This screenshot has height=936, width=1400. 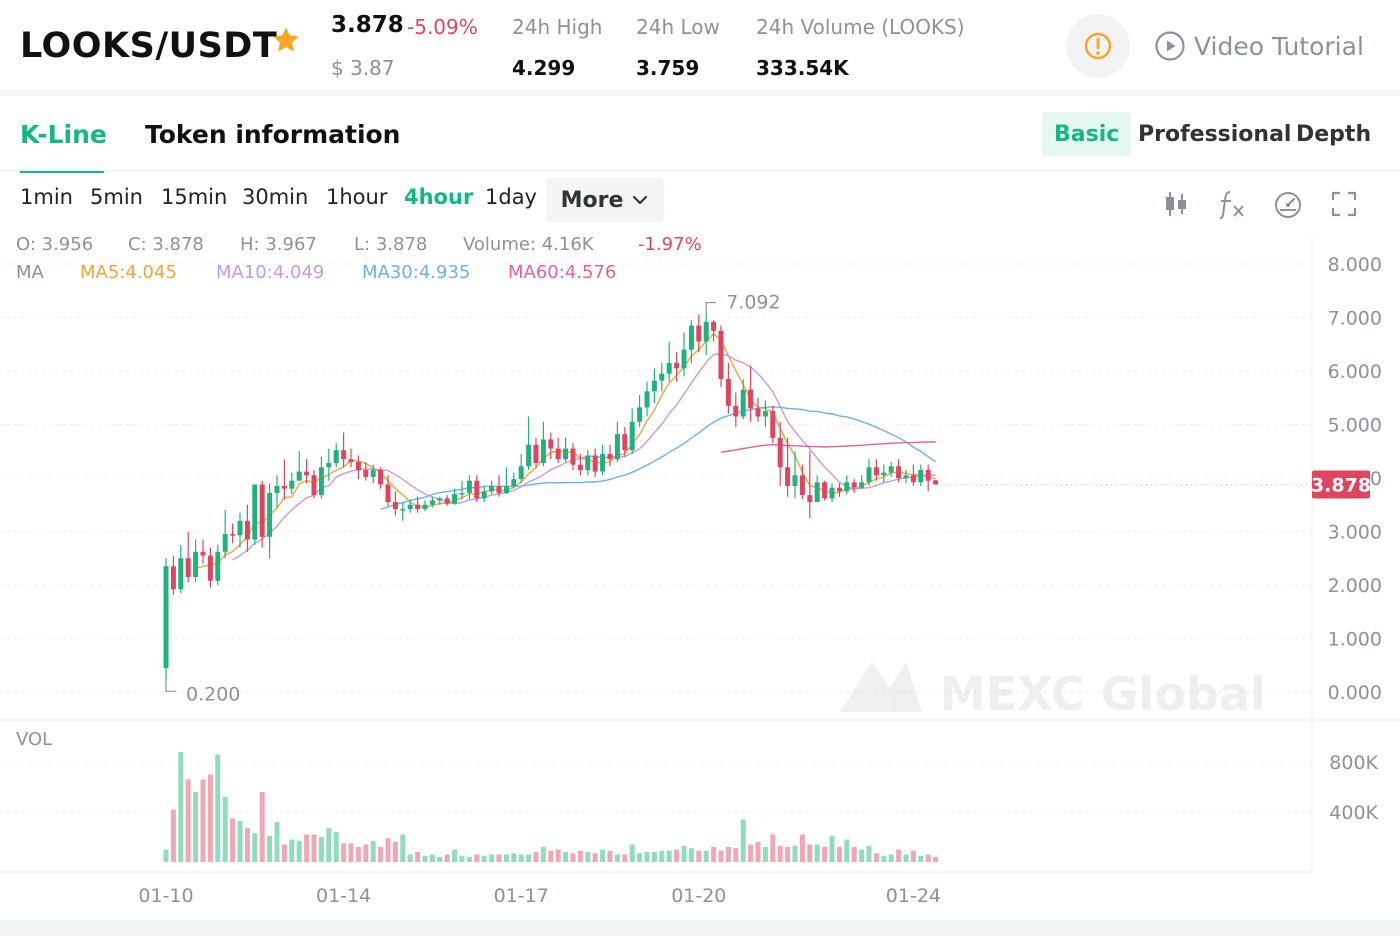 What do you see at coordinates (166, 244) in the screenshot?
I see `ohlc-close: C: 3.878` at bounding box center [166, 244].